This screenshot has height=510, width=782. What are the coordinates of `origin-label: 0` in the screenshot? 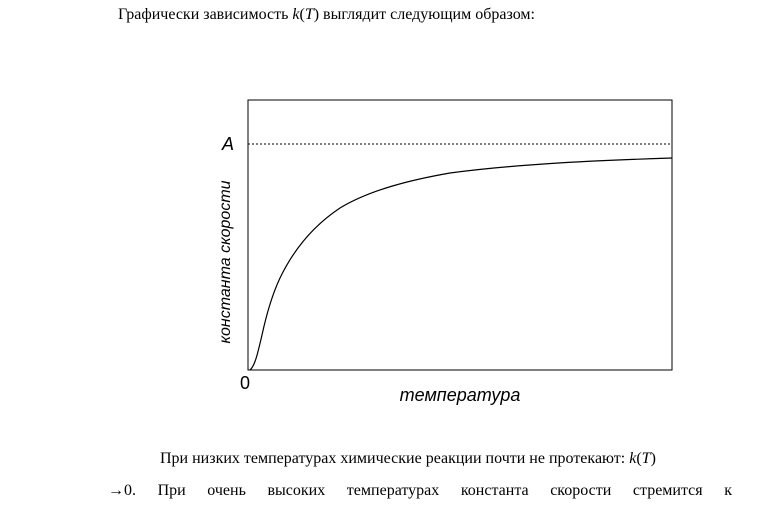 It's located at (245, 383).